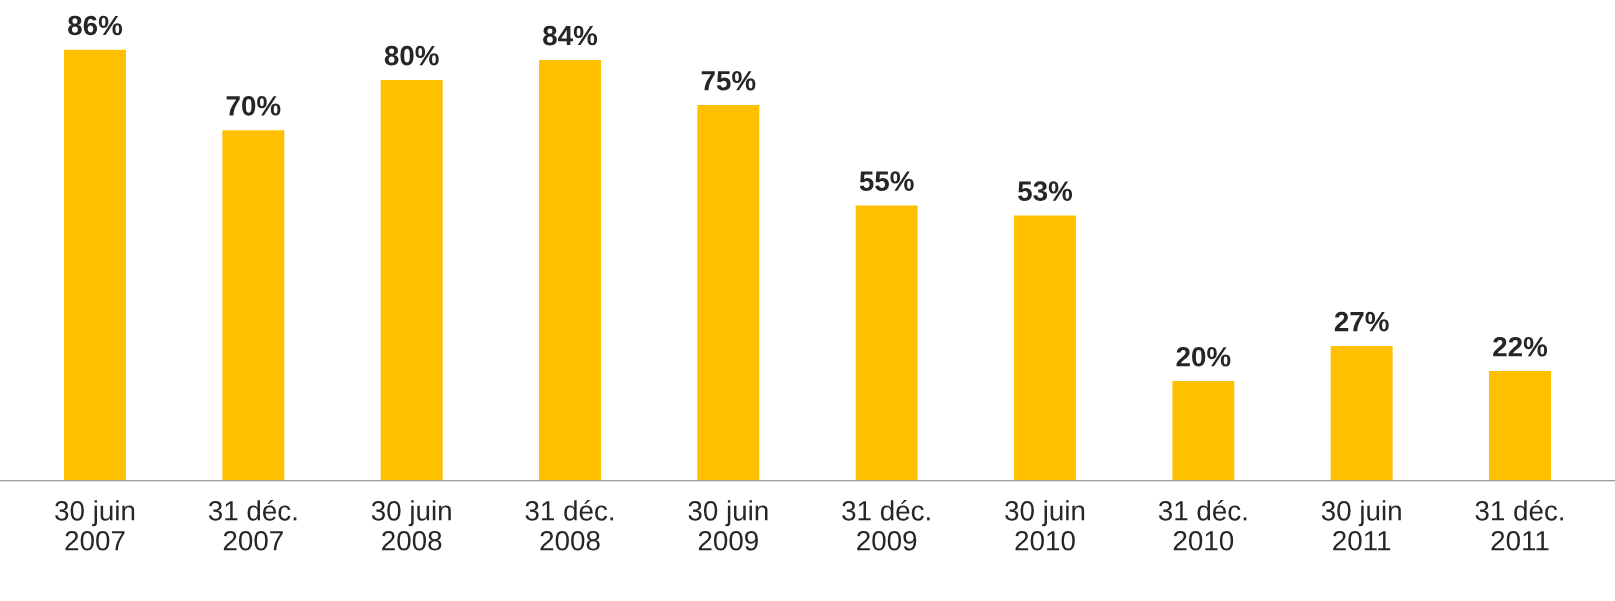 The width and height of the screenshot is (1615, 601). What do you see at coordinates (253, 105) in the screenshot?
I see `data-label: 70%` at bounding box center [253, 105].